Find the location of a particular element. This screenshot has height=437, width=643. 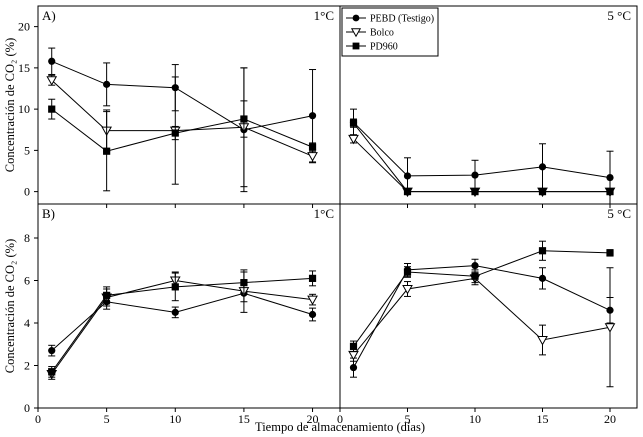

y-tick-label: 15 is located at coordinates (24, 68).